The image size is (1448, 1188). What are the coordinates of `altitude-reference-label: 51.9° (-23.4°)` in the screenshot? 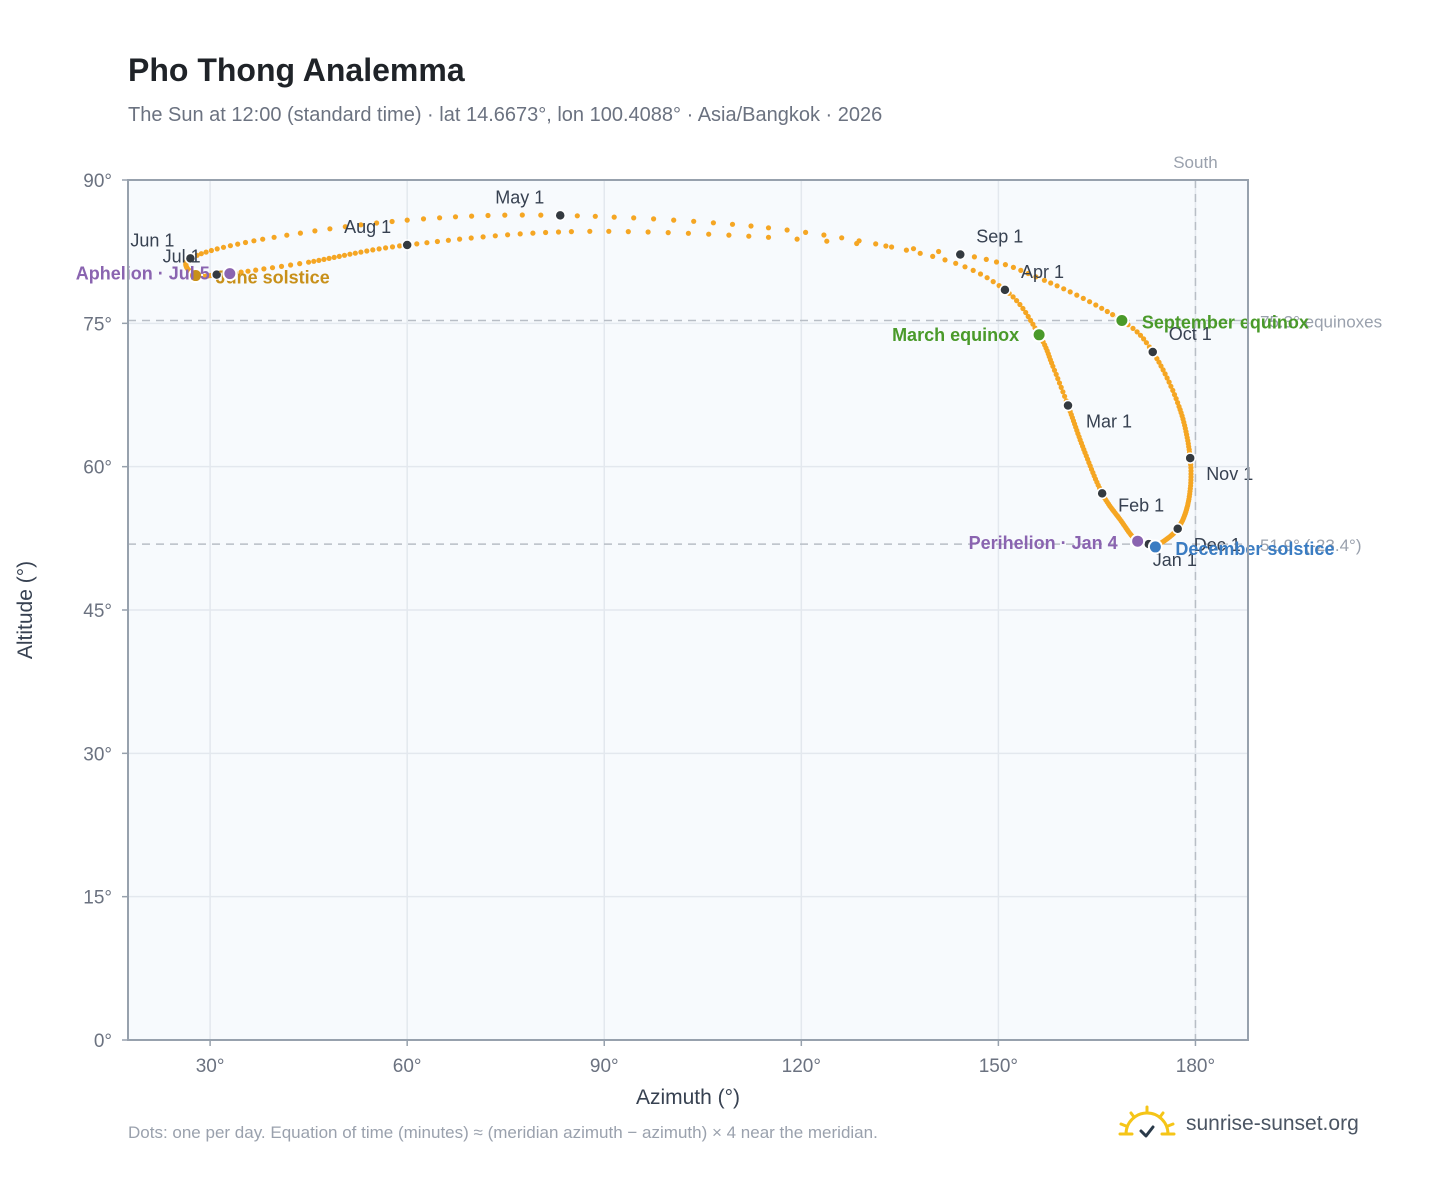 It's located at (1310, 545).